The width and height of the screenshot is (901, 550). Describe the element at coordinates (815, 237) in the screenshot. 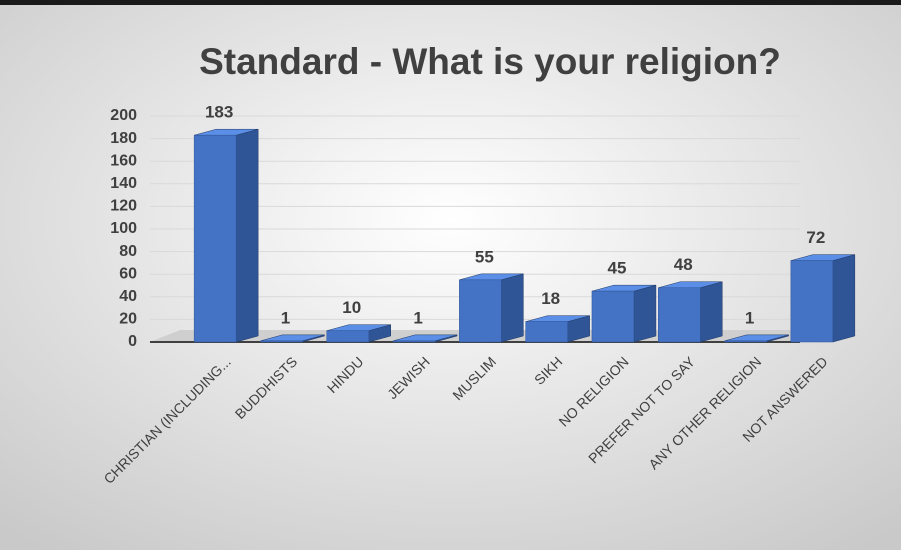

I see `value-label: 72` at that location.